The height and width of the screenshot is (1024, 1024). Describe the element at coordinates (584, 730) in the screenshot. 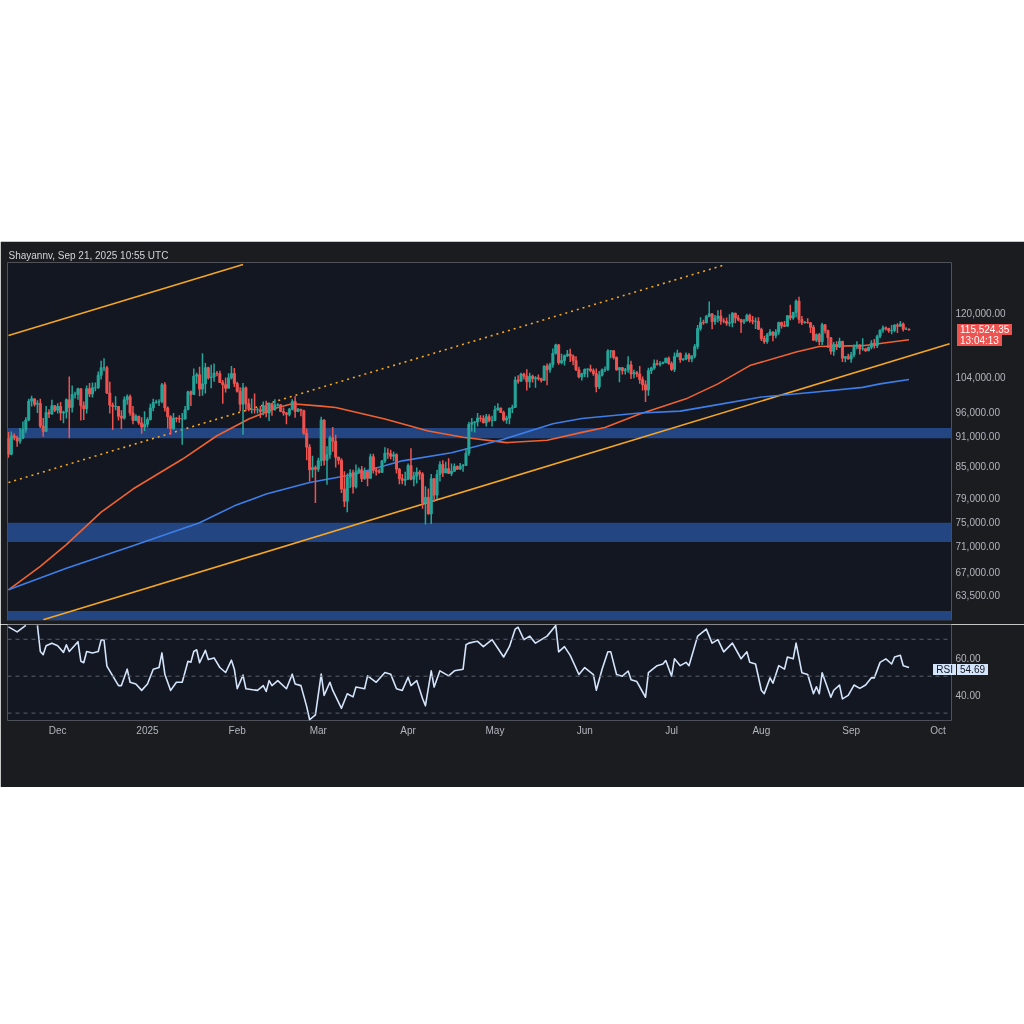

I see `x-tick-label: Jun` at that location.